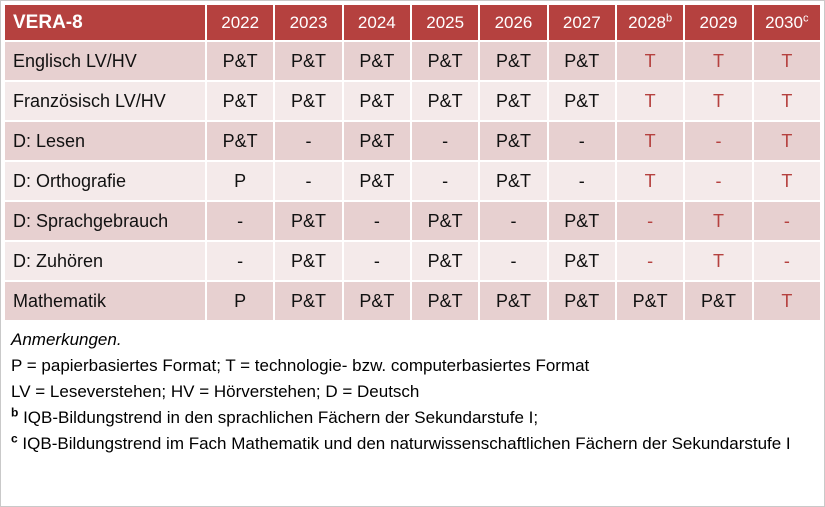 This screenshot has width=825, height=507. What do you see at coordinates (105, 261) in the screenshot?
I see `row-label: D: Zuhören` at bounding box center [105, 261].